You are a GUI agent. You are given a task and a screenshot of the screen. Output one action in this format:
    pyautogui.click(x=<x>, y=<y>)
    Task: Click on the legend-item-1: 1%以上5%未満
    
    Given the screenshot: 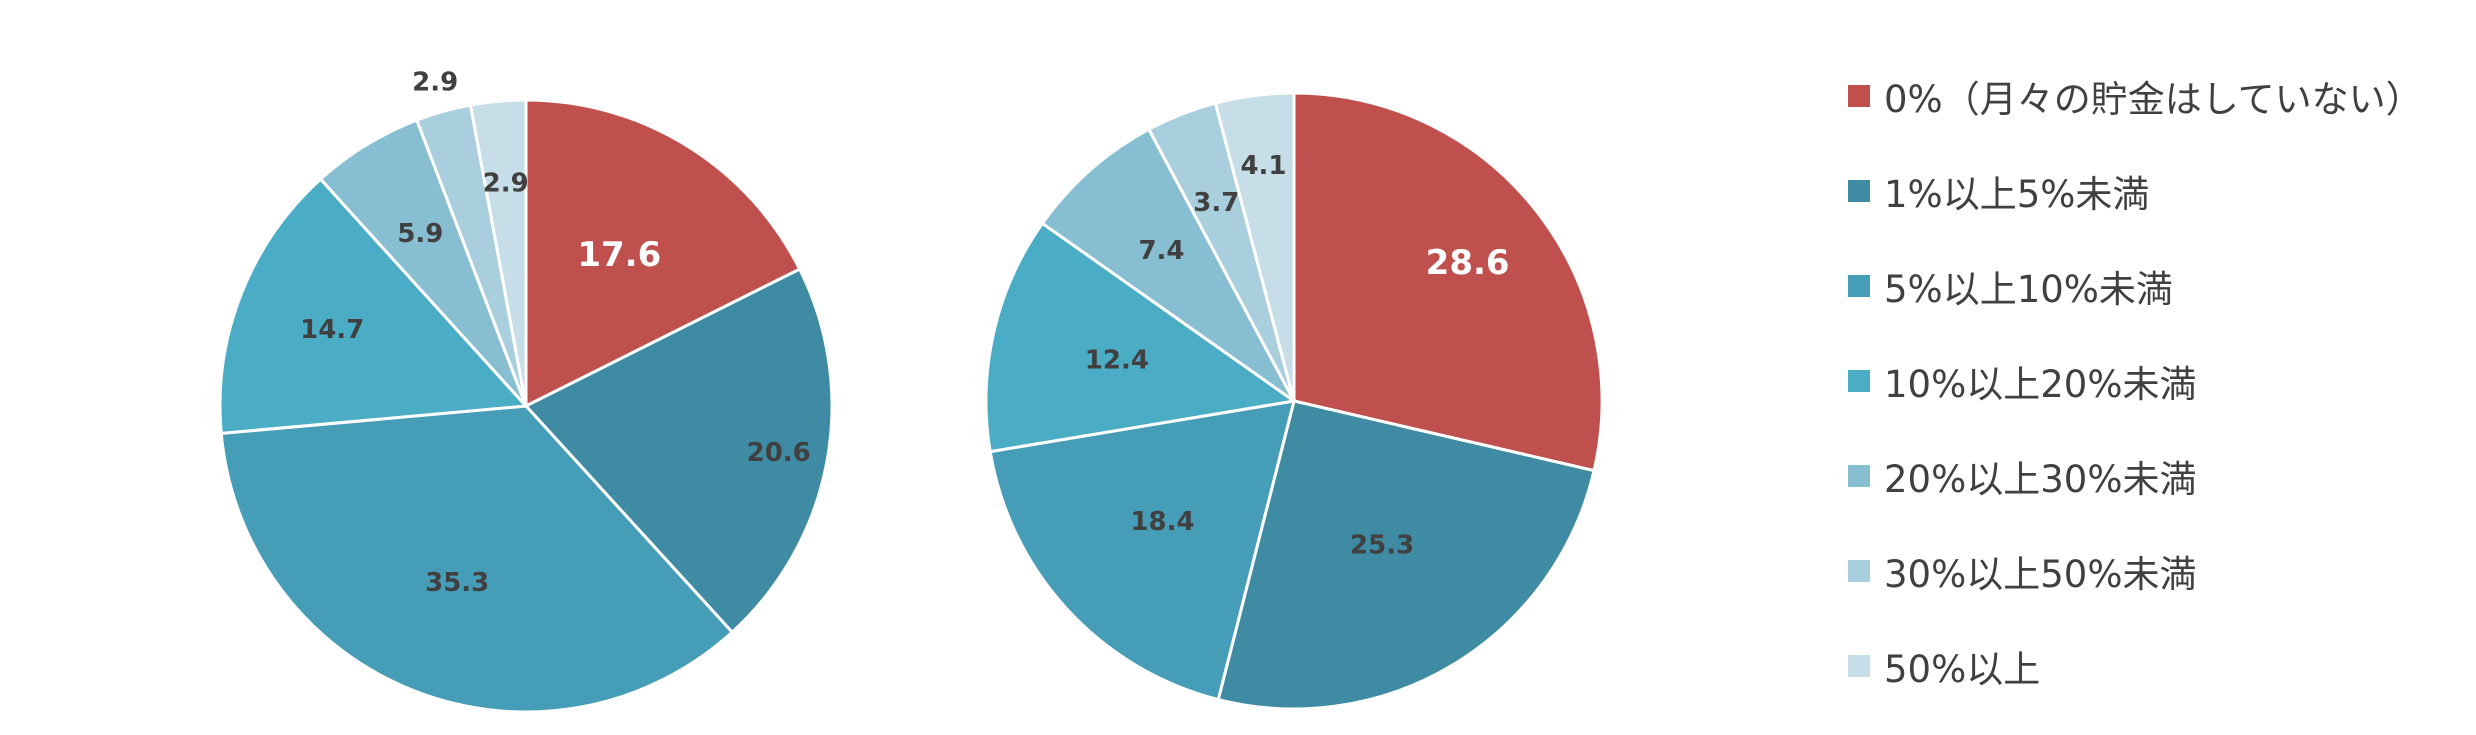 What is the action you would take?
    pyautogui.click(x=2135, y=190)
    